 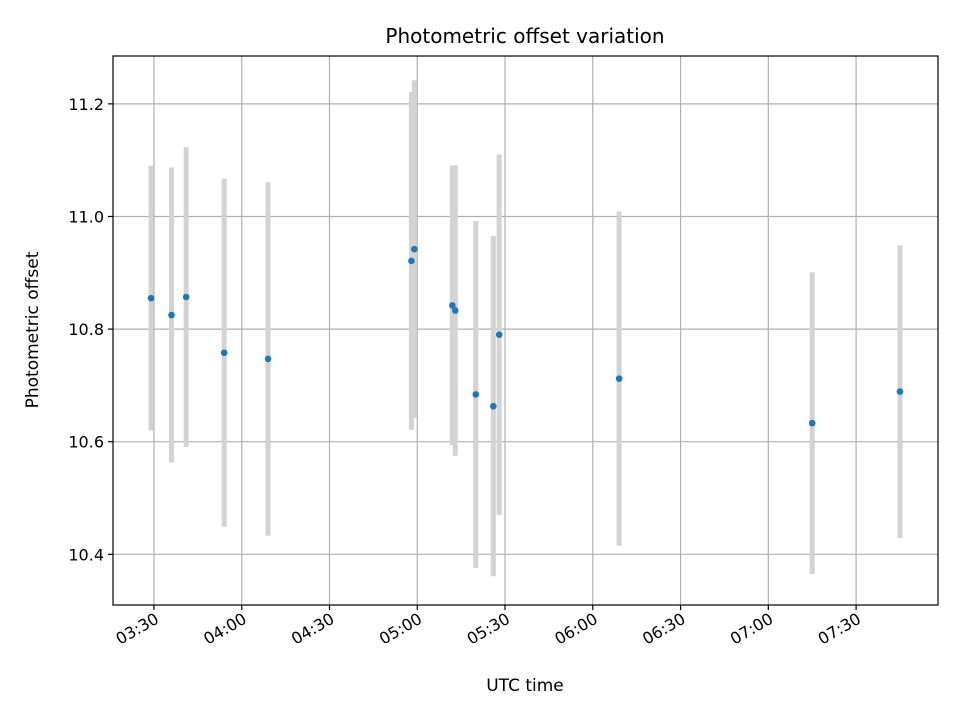 What do you see at coordinates (86, 442) in the screenshot?
I see `y-tick-label: 10.6` at bounding box center [86, 442].